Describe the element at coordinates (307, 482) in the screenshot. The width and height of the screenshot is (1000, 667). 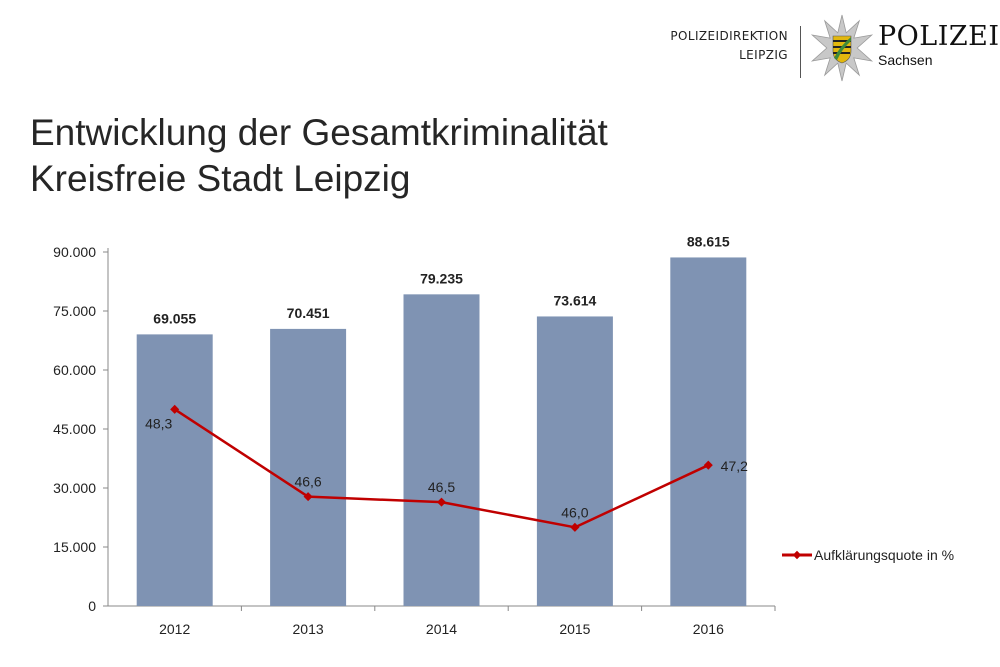
I see `quota-value-label: 46,6` at that location.